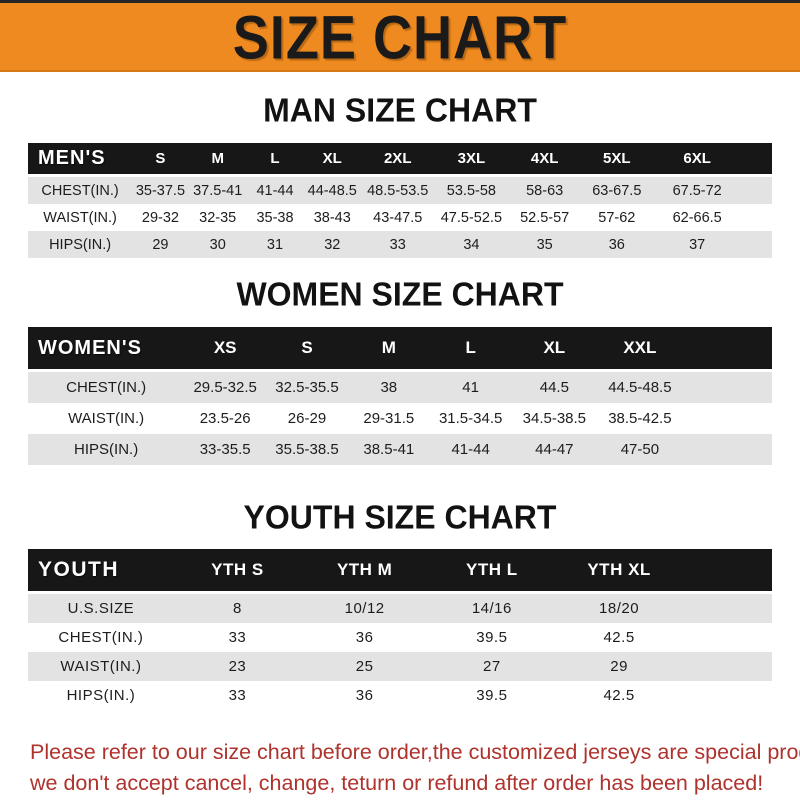 The image size is (800, 800). I want to click on size-cell: 42.5, so click(619, 637).